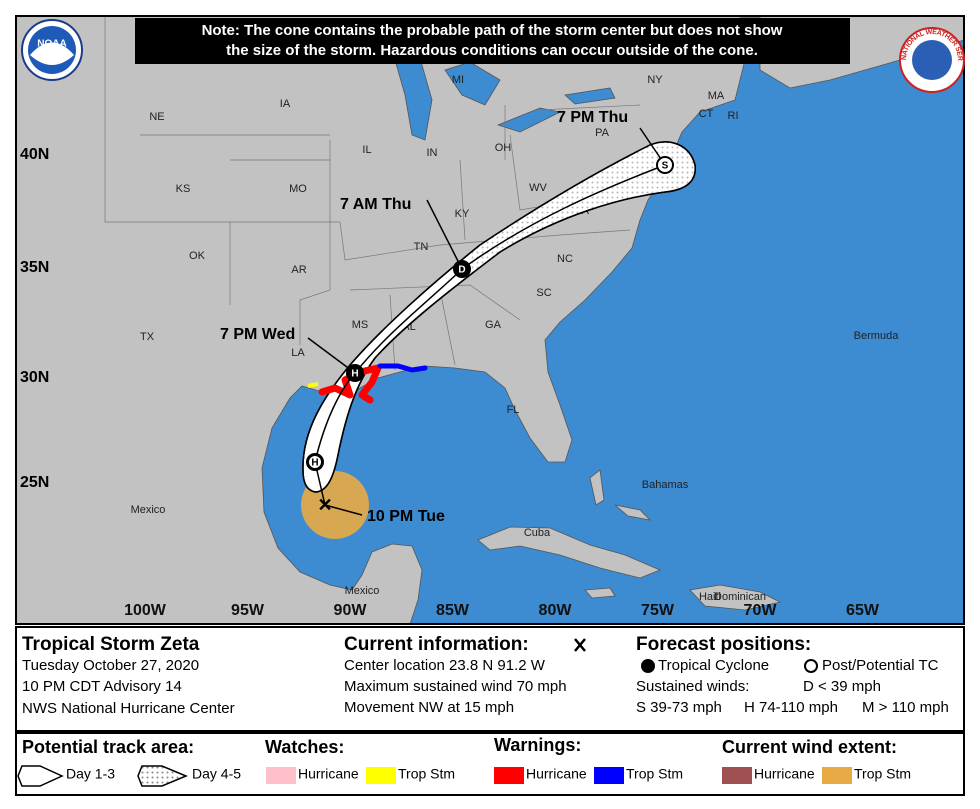  I want to click on hispaniola, so click(735, 597).